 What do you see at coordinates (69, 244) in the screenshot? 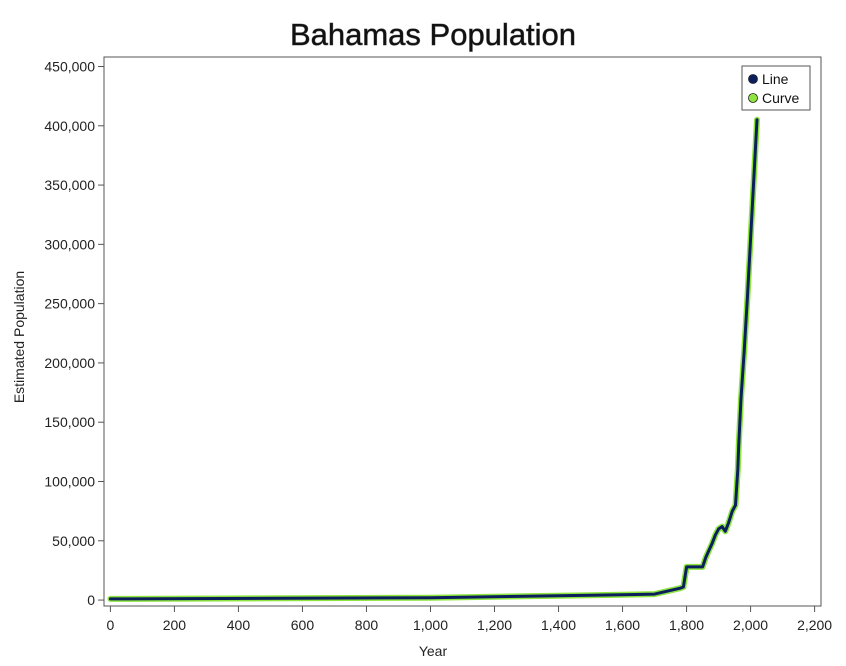
I see `y-tick-label: 300,000` at bounding box center [69, 244].